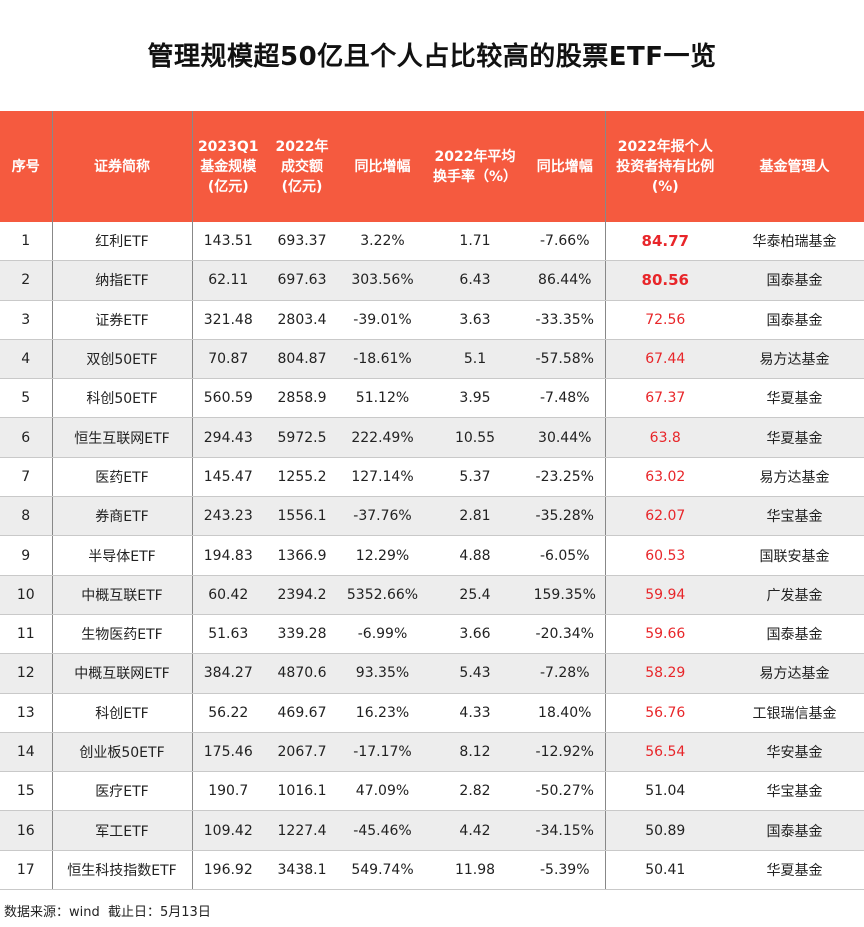  Describe the element at coordinates (664, 713) in the screenshot. I see `table-cell: 56.76` at that location.